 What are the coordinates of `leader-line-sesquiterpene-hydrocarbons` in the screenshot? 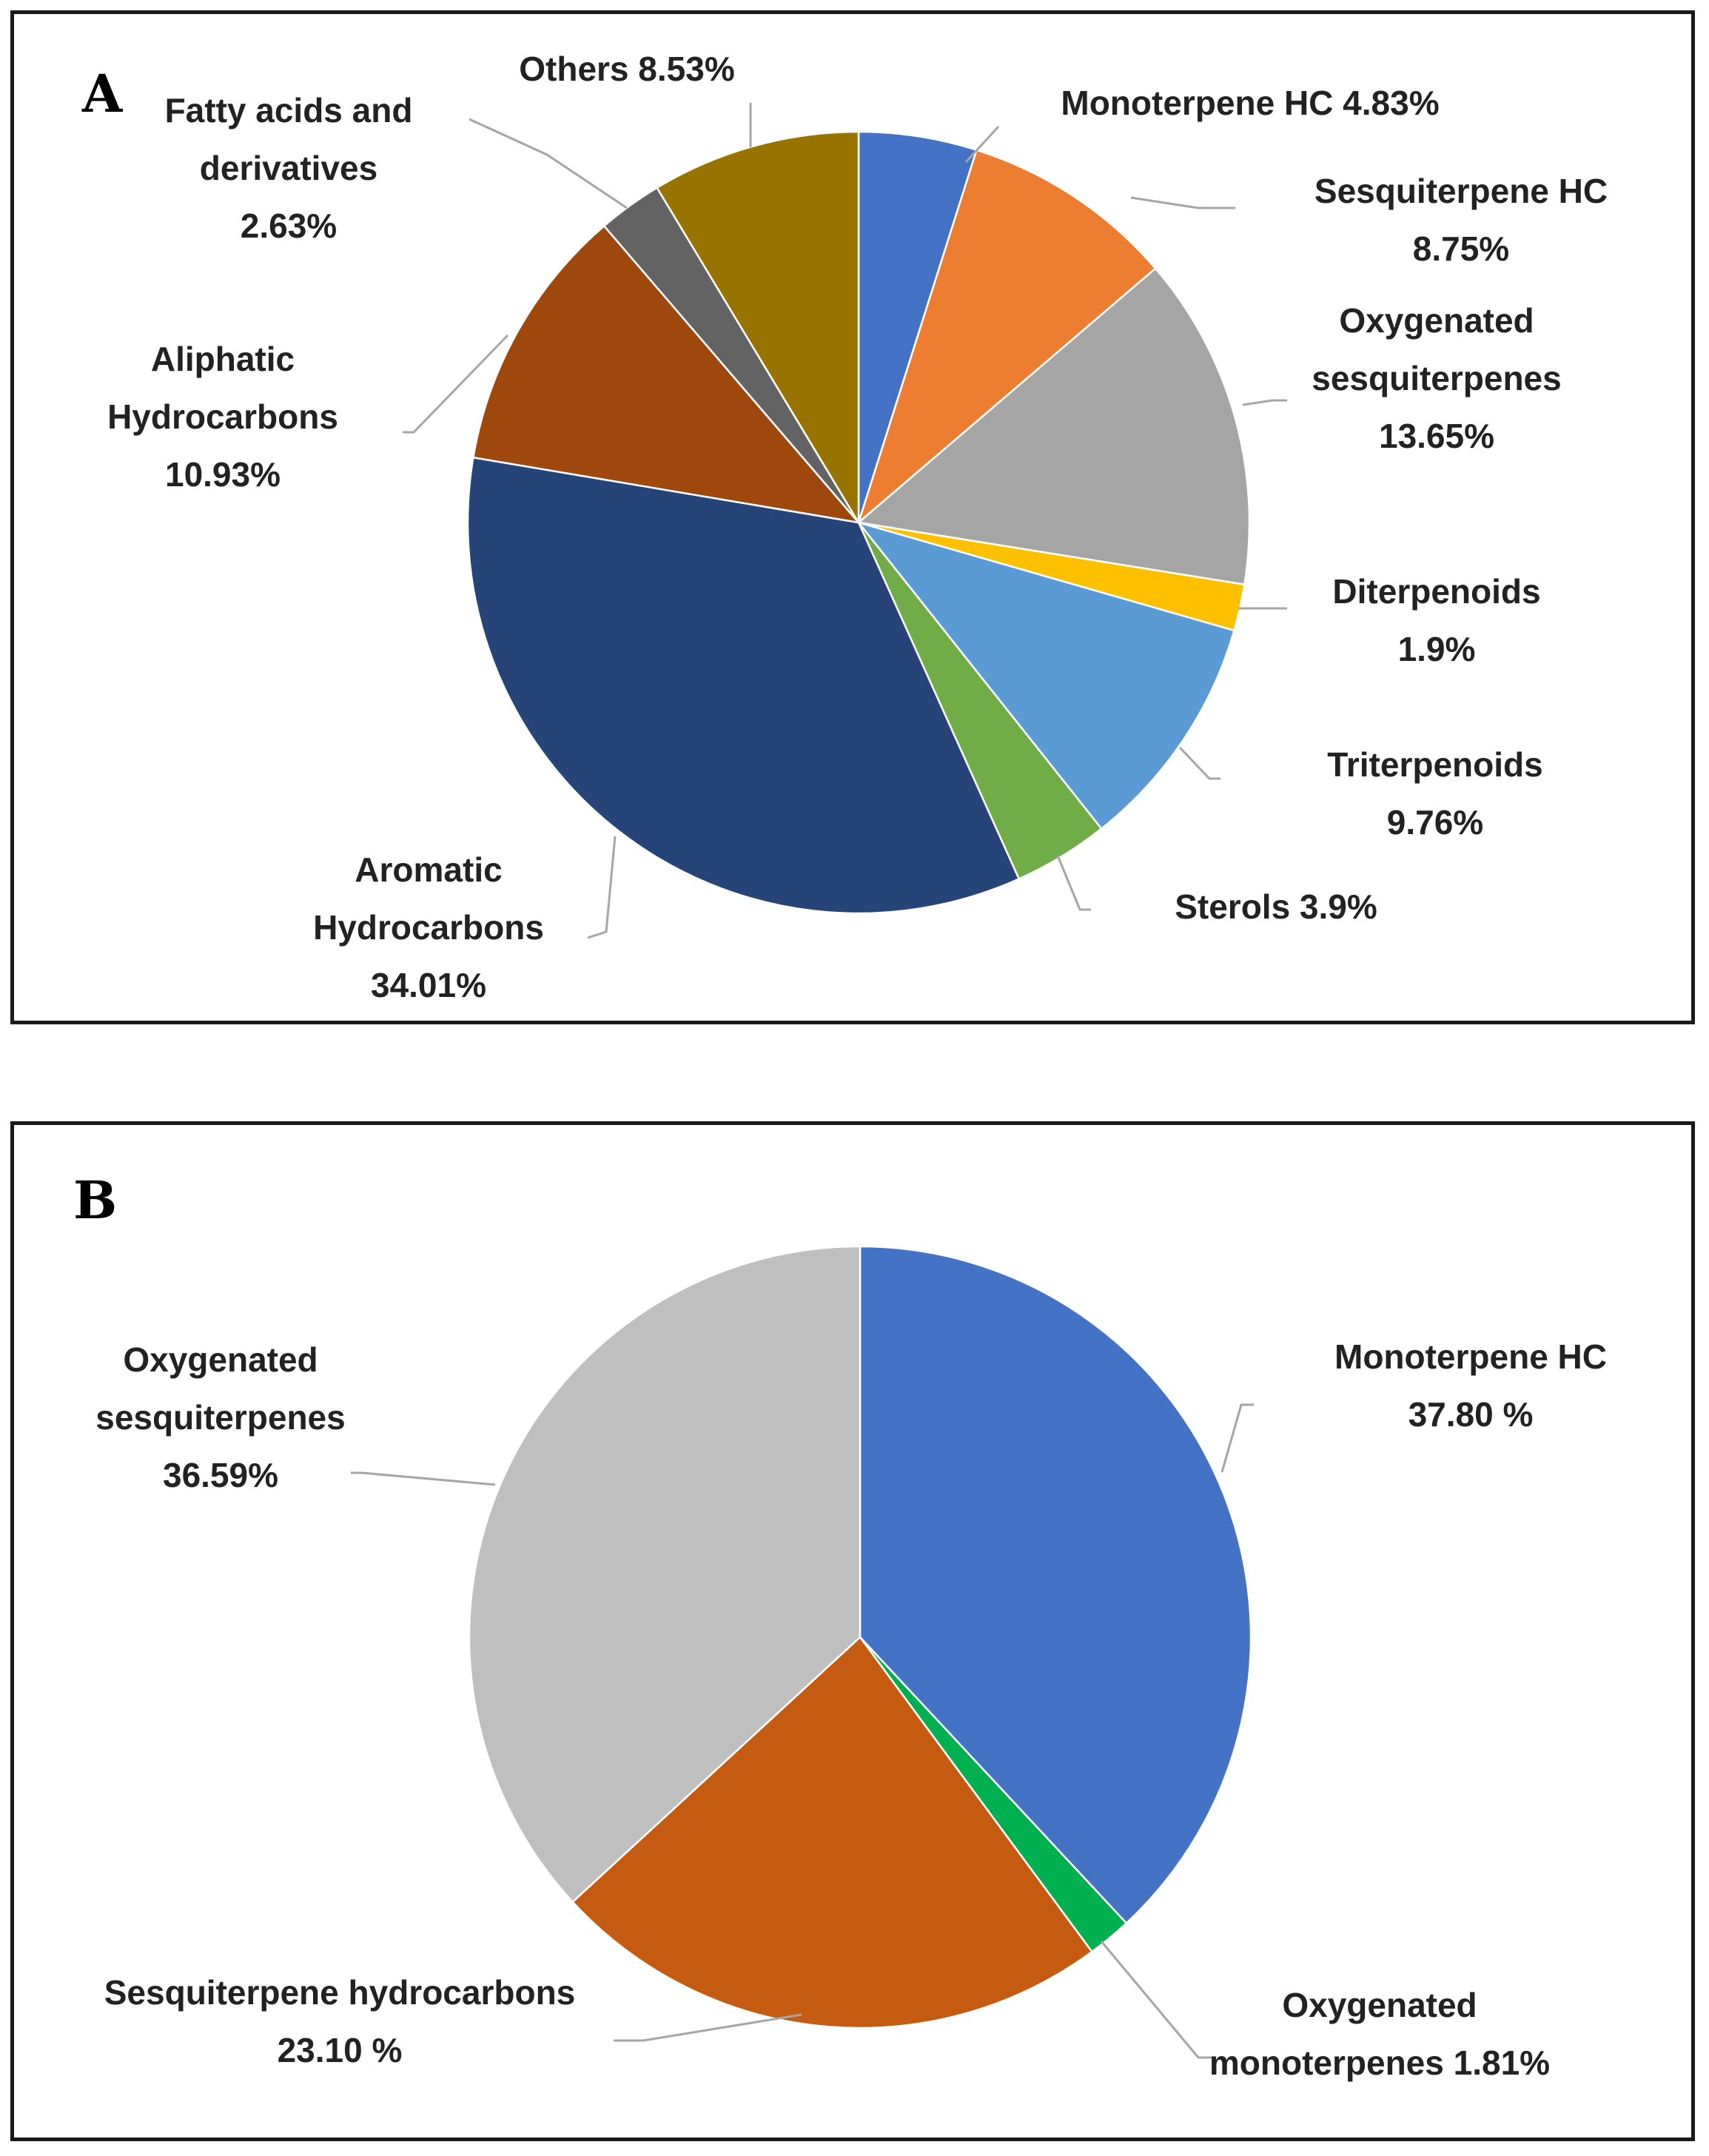 It's located at (708, 2027).